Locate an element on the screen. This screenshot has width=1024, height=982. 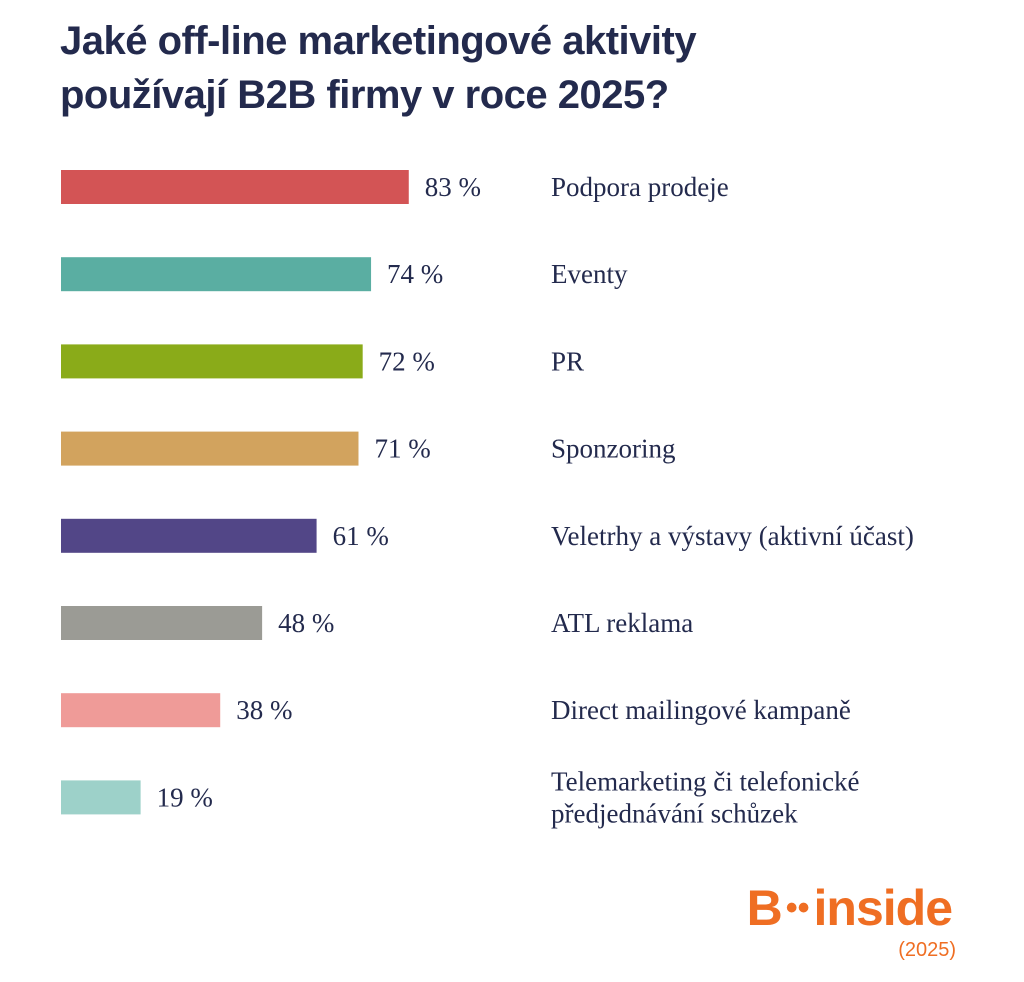
logo-year: (2025) is located at coordinates (927, 950).